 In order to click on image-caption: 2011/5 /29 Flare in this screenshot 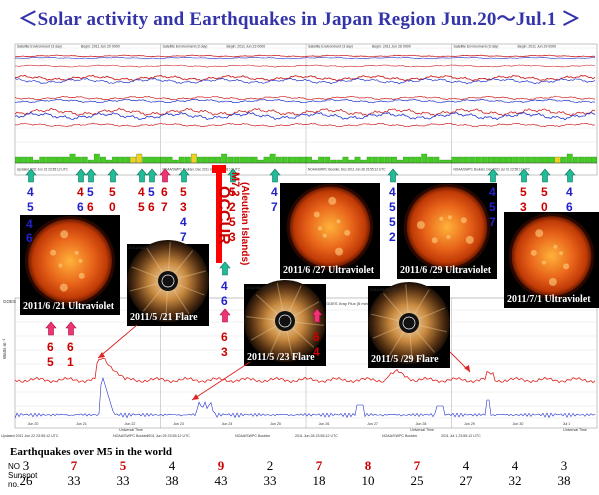, I will do `click(405, 359)`.